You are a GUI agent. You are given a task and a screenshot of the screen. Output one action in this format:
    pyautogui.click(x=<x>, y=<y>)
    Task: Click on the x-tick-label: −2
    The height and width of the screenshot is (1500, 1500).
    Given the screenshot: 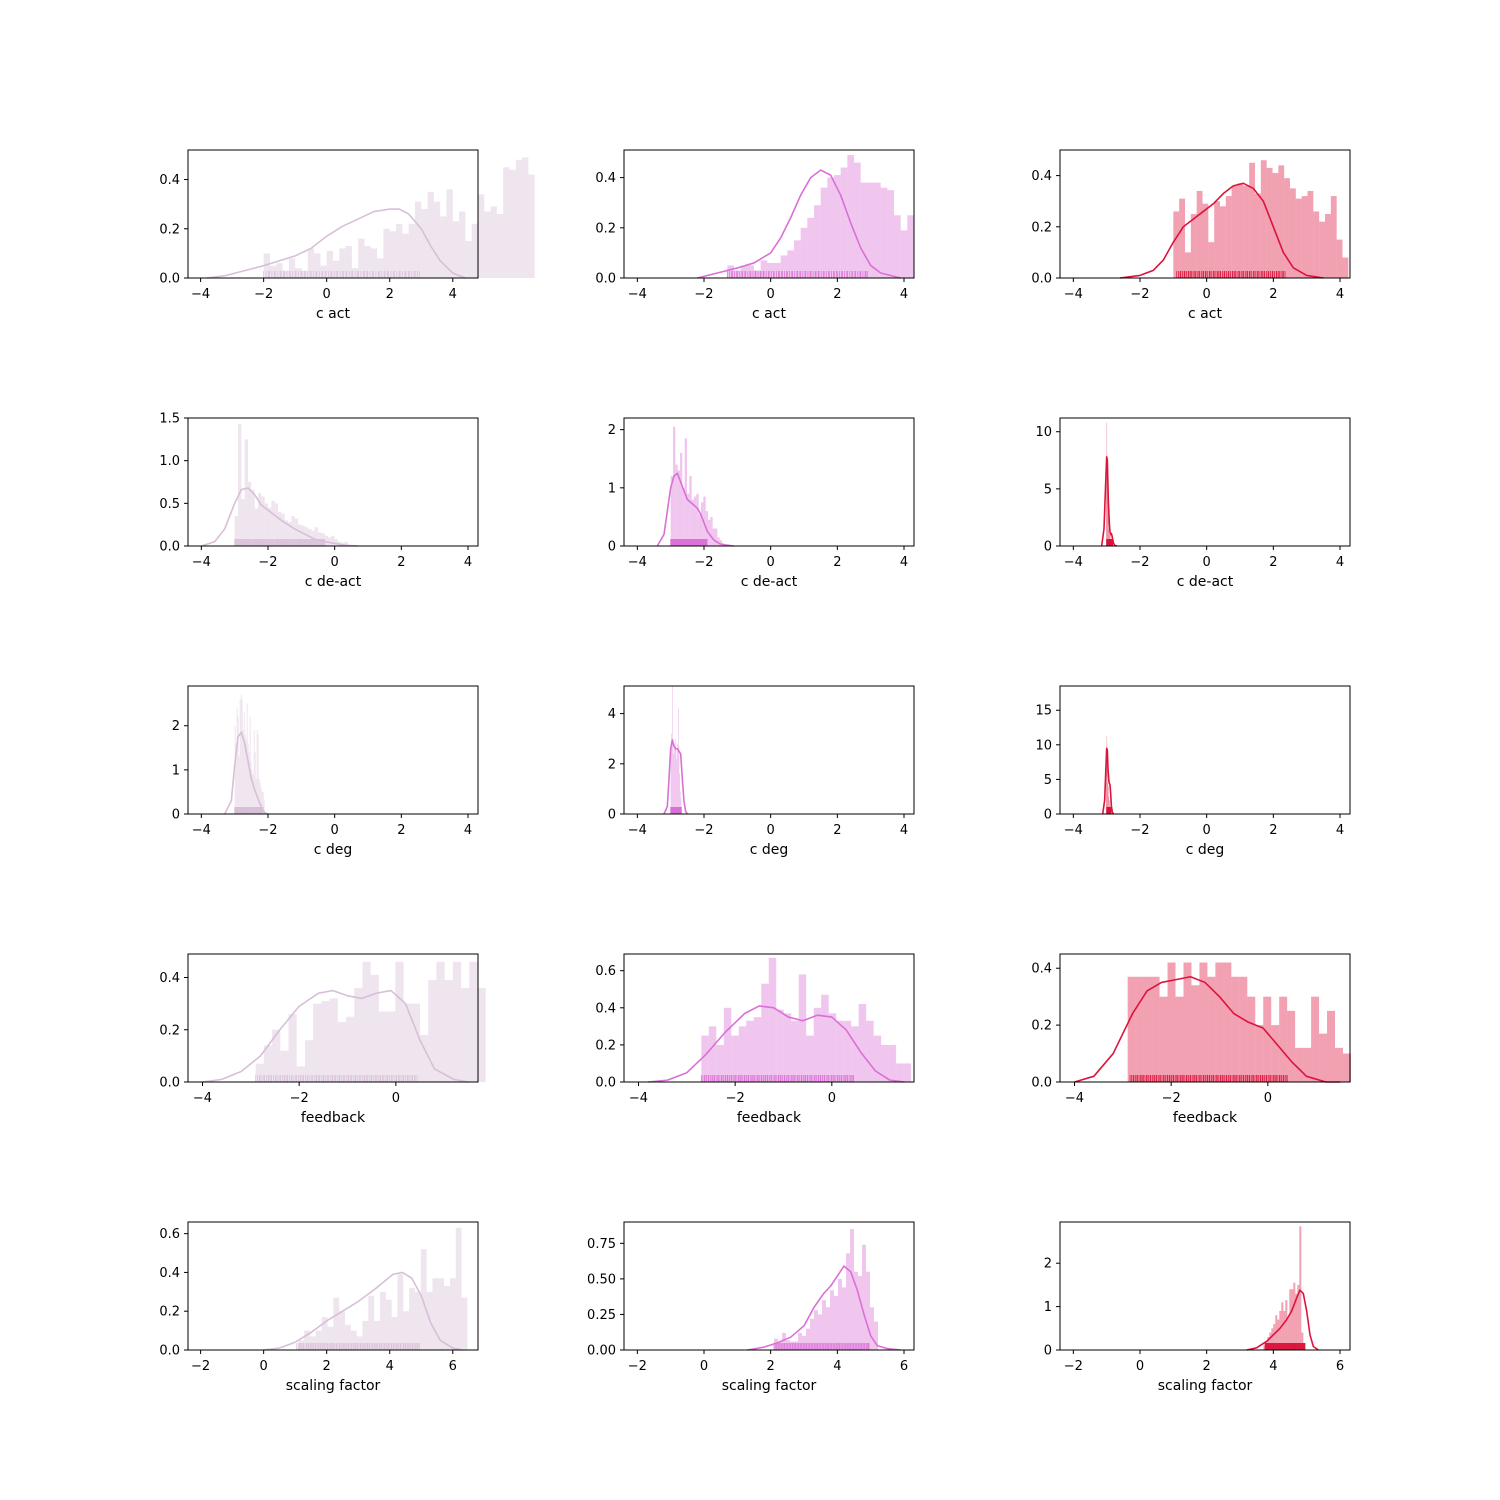 What is the action you would take?
    pyautogui.click(x=200, y=1366)
    